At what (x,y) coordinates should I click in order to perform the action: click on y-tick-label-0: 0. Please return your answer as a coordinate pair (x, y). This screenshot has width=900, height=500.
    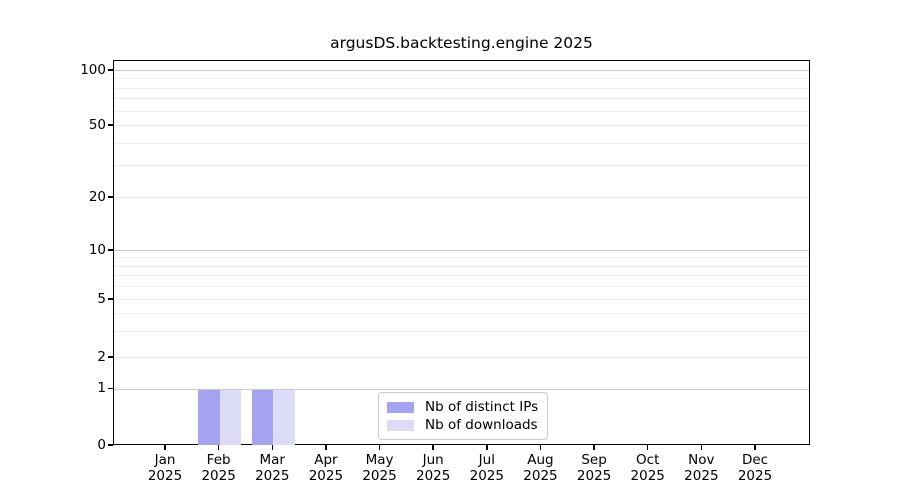
    Looking at the image, I should click on (101, 444).